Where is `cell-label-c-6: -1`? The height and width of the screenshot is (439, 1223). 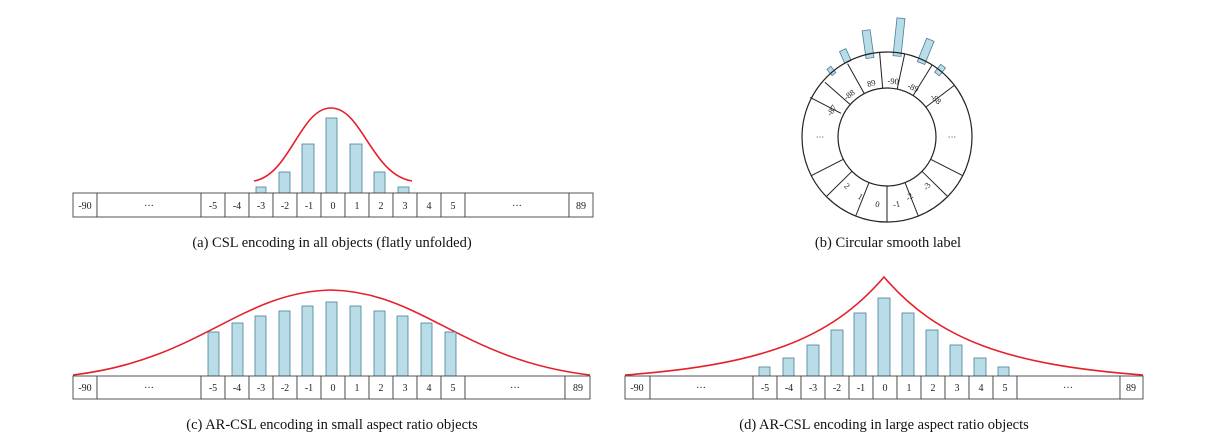 cell-label-c-6: -1 is located at coordinates (309, 388).